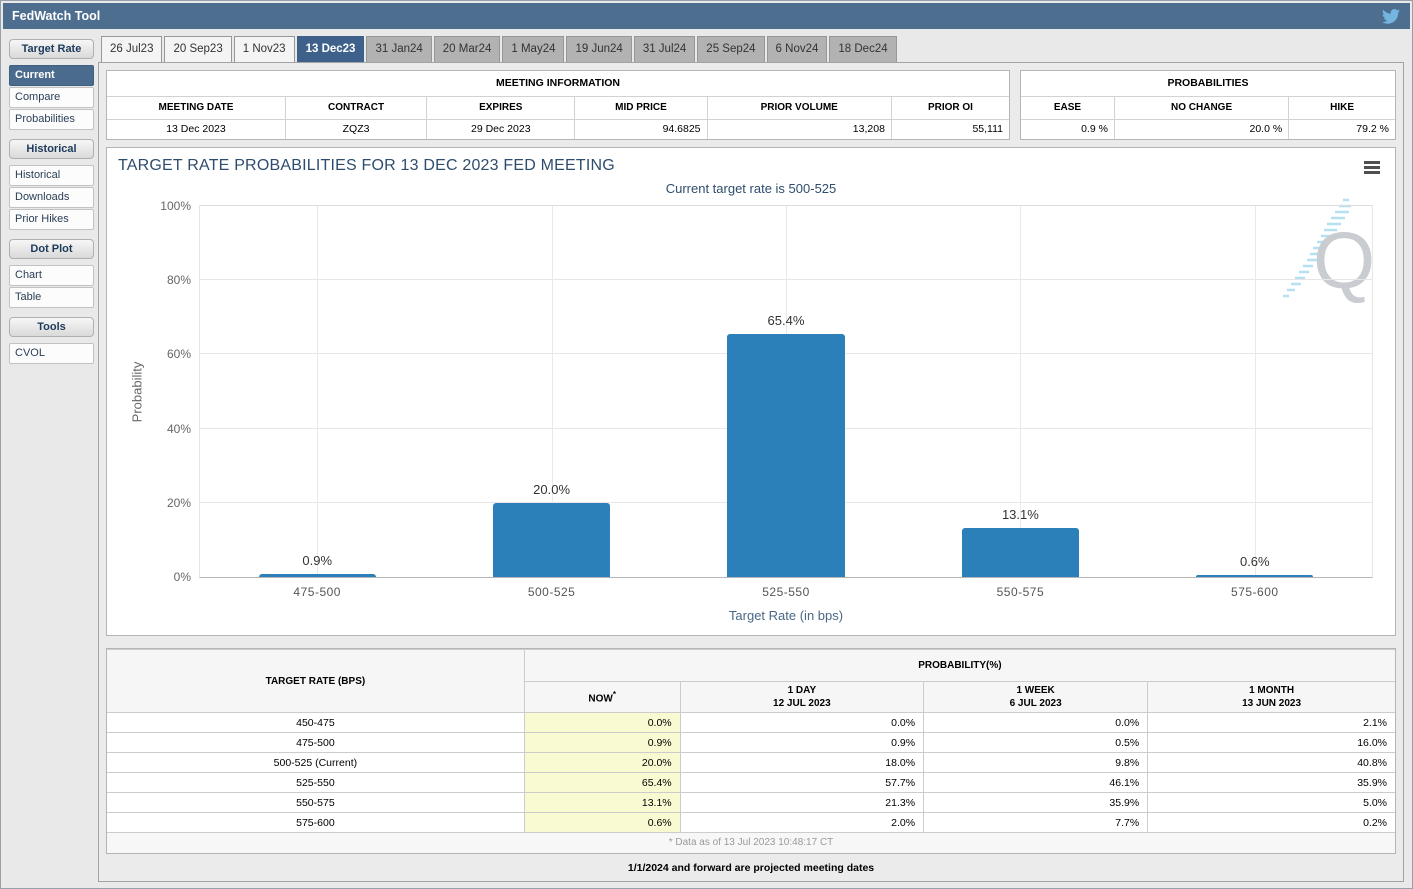 The width and height of the screenshot is (1413, 889). I want to click on x-axis-category-label: 525-550, so click(786, 592).